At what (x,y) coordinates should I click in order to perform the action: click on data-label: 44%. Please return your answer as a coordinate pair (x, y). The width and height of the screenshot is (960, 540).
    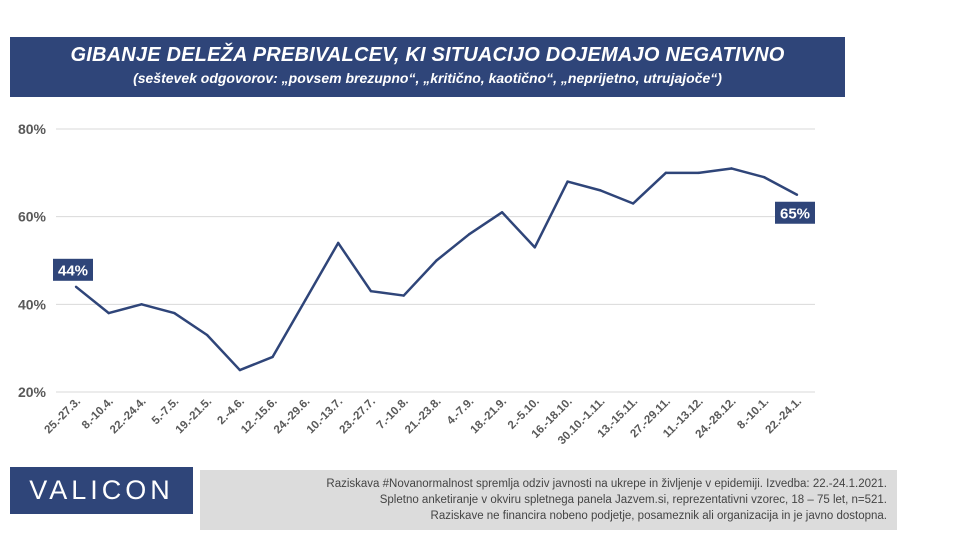
    Looking at the image, I should click on (73, 270).